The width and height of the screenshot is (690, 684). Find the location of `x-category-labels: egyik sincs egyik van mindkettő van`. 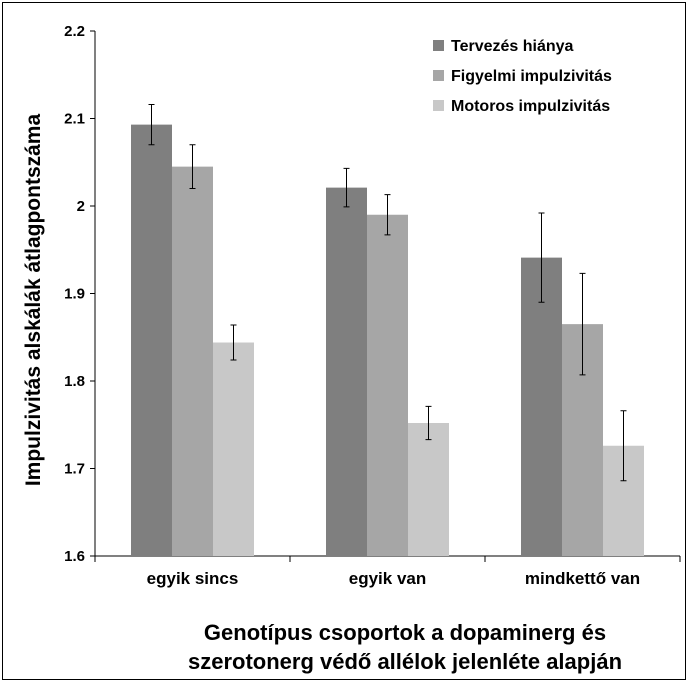

x-category-labels: egyik sincs egyik van mindkettő van is located at coordinates (393, 578).